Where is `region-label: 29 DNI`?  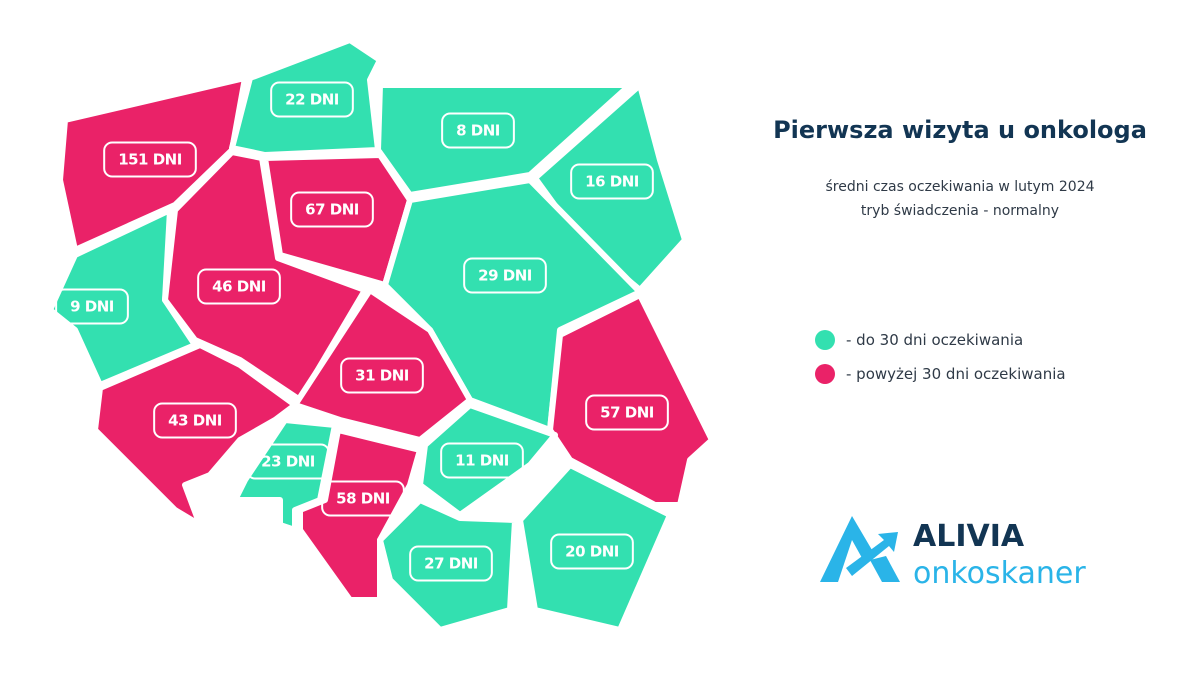 region-label: 29 DNI is located at coordinates (505, 276).